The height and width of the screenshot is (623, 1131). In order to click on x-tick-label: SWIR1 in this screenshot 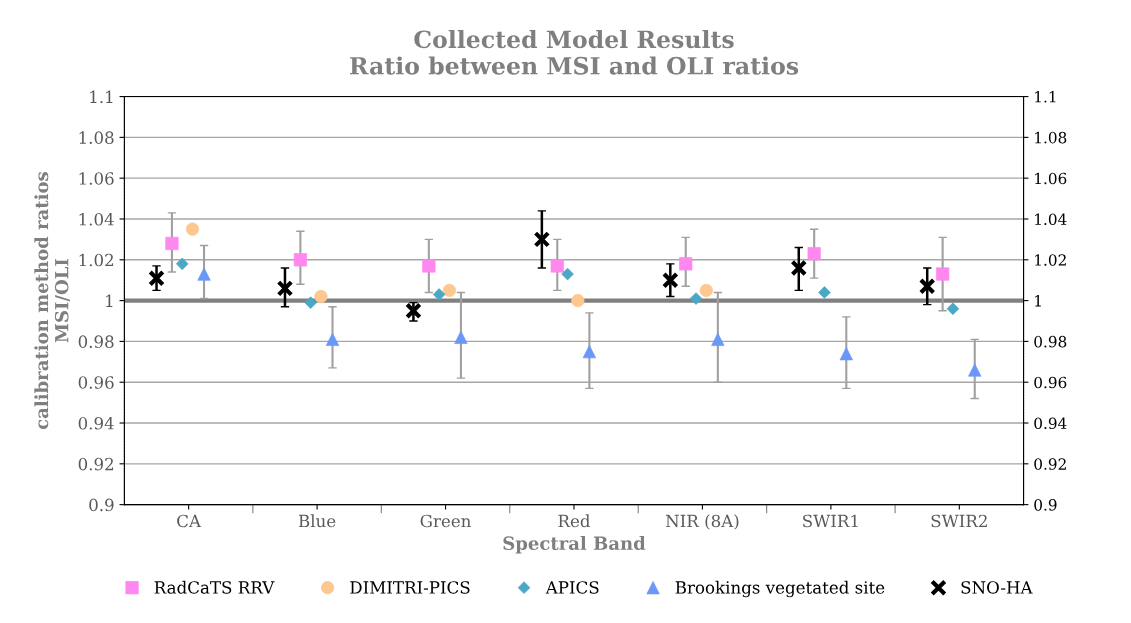, I will do `click(830, 521)`.